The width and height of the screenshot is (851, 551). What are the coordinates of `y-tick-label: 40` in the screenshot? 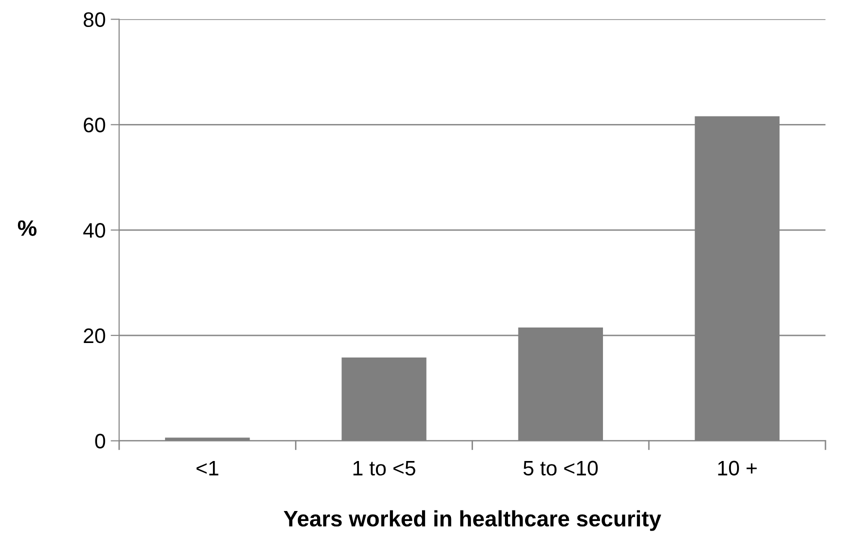 It's located at (94, 230).